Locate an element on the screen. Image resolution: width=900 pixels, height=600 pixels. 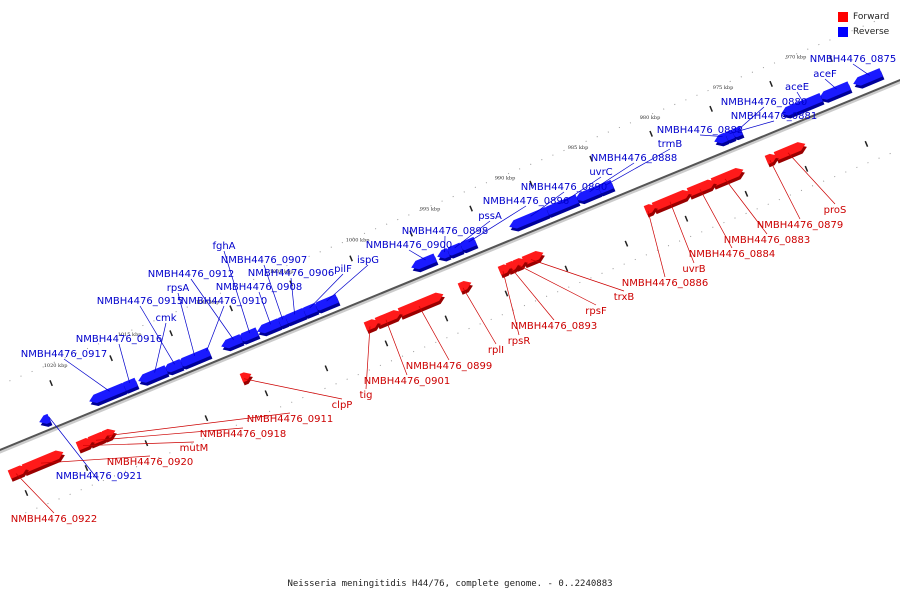
kbp-label: 985 kbp is located at coordinates (578, 148).